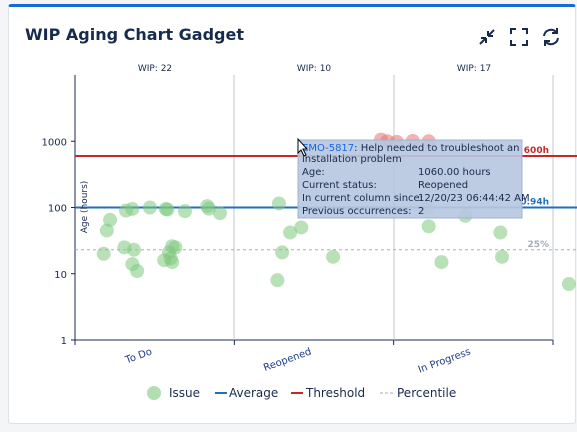  I want to click on legend-issue-label: Issue, so click(184, 393).